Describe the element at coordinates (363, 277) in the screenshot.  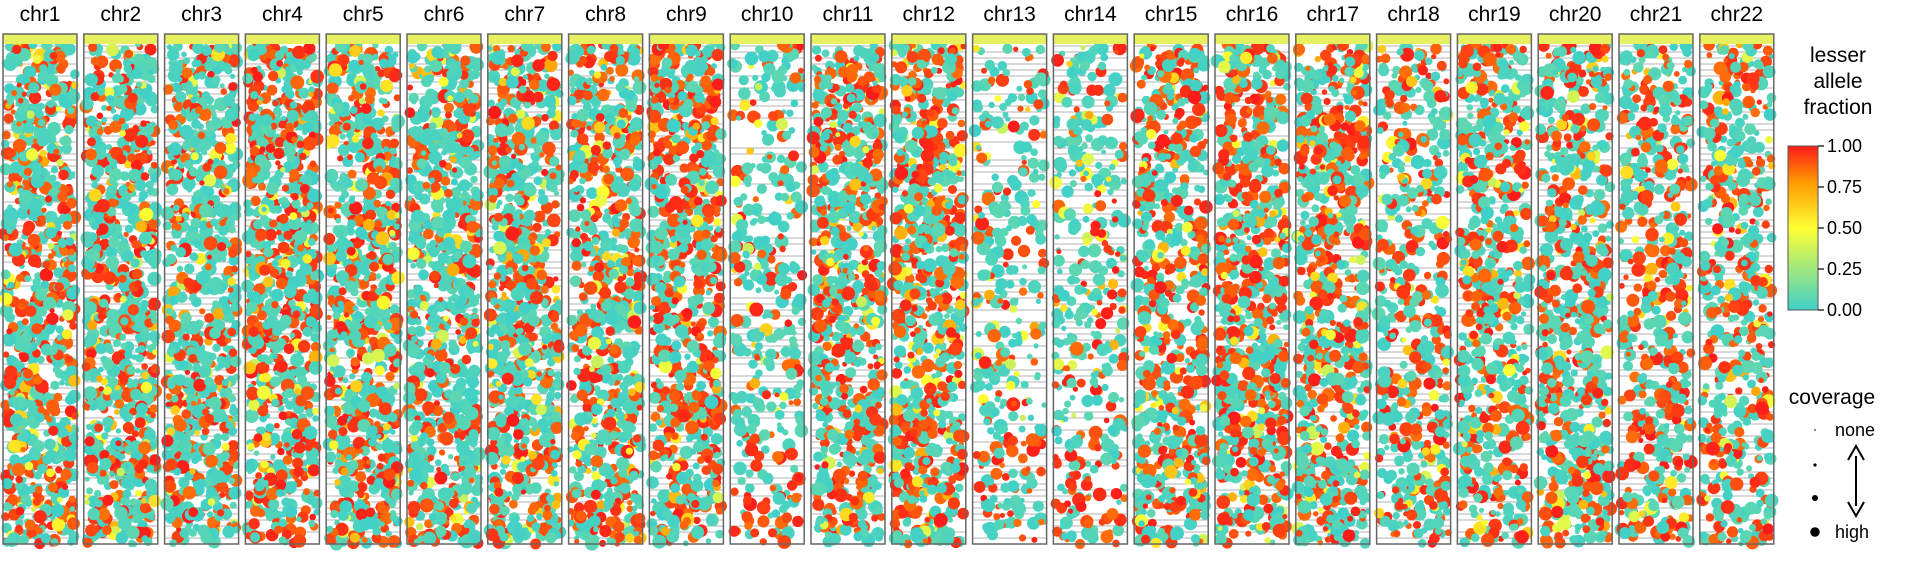
I see `panel-chr5: chr5` at that location.